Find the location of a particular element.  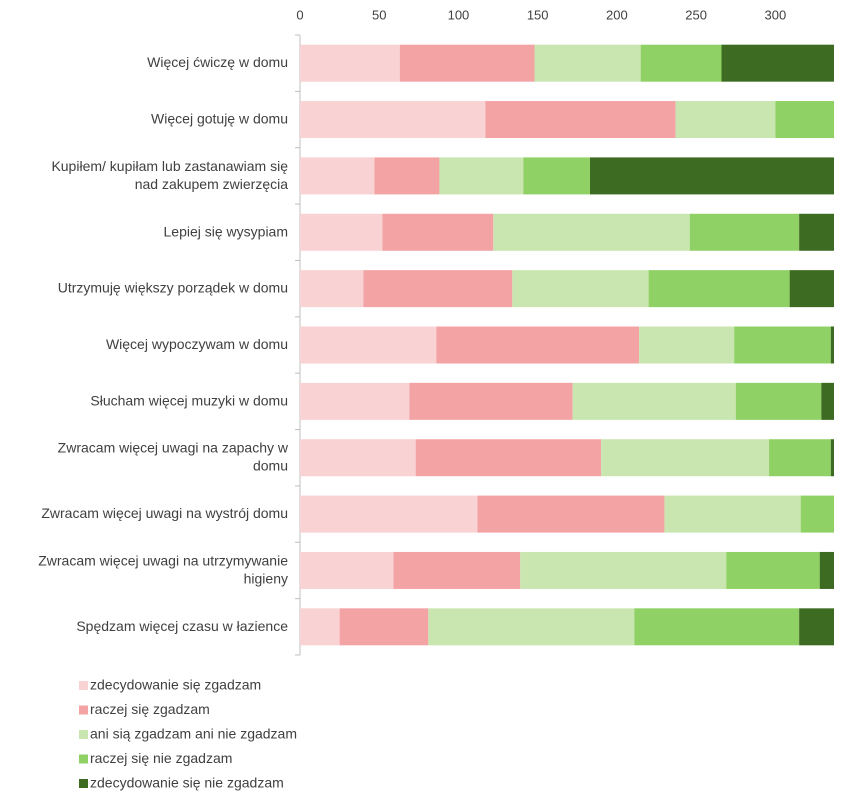

legend-label: raczej się zgadzam is located at coordinates (150, 709).